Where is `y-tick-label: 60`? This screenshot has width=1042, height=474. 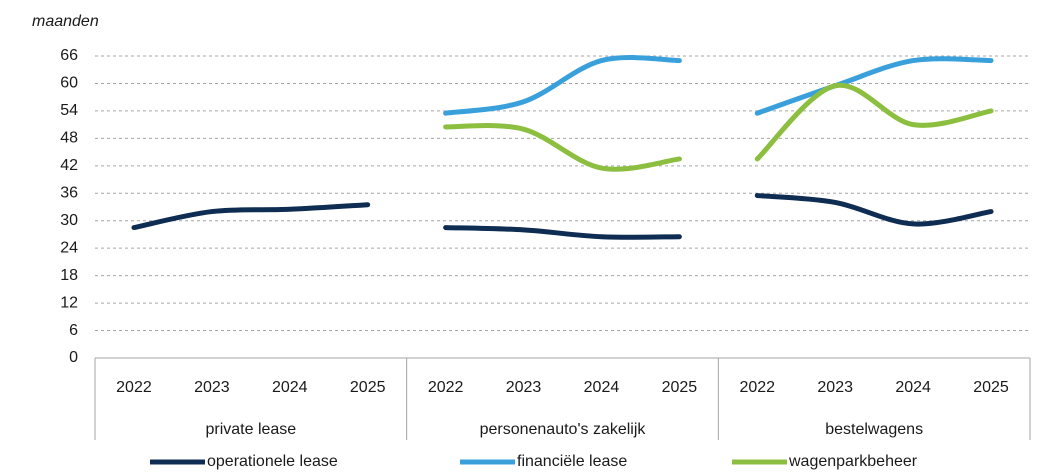
y-tick-label: 60 is located at coordinates (69, 83).